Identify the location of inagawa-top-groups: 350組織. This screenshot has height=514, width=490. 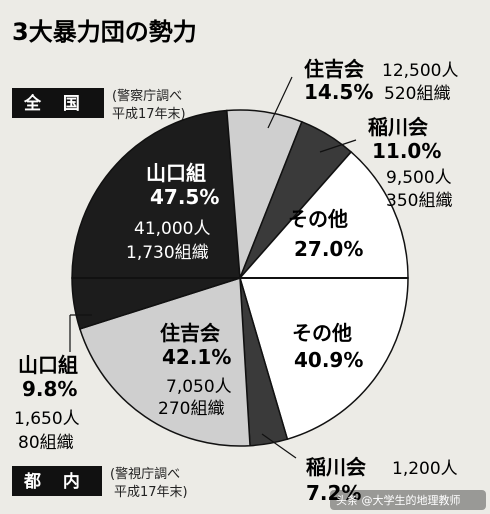
(419, 201).